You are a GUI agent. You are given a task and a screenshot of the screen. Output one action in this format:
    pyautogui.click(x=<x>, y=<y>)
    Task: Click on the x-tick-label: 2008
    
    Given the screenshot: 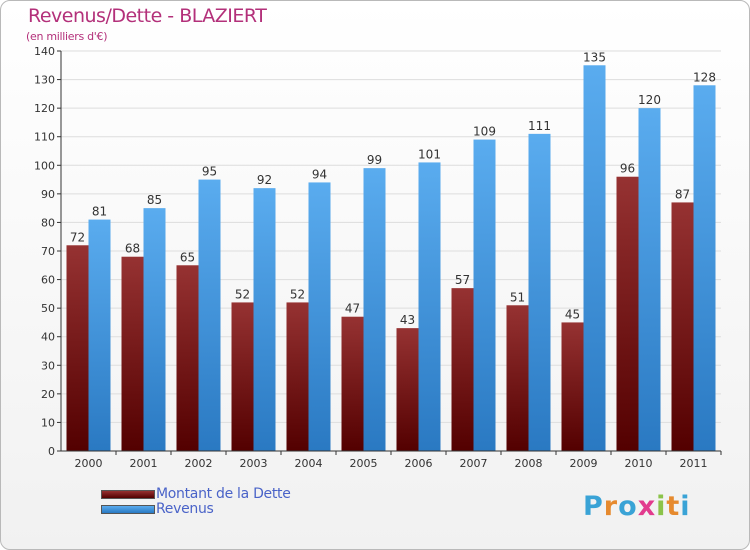 What is the action you would take?
    pyautogui.click(x=529, y=463)
    